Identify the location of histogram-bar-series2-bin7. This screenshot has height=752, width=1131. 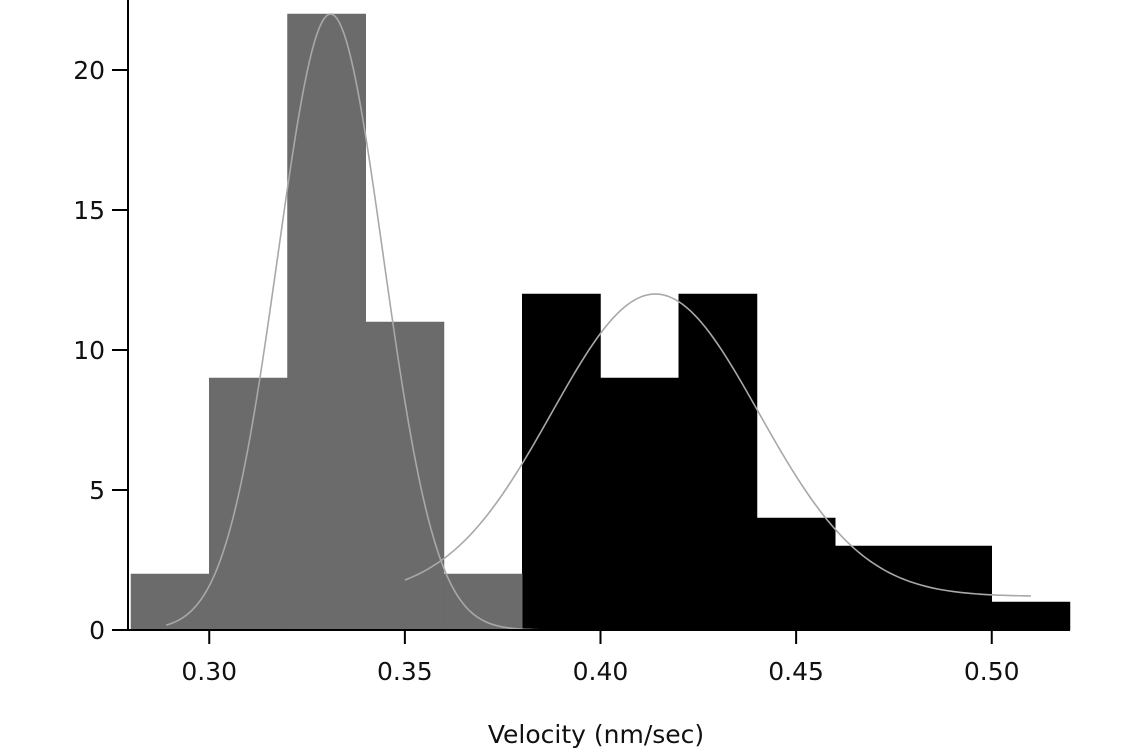
(1031, 616).